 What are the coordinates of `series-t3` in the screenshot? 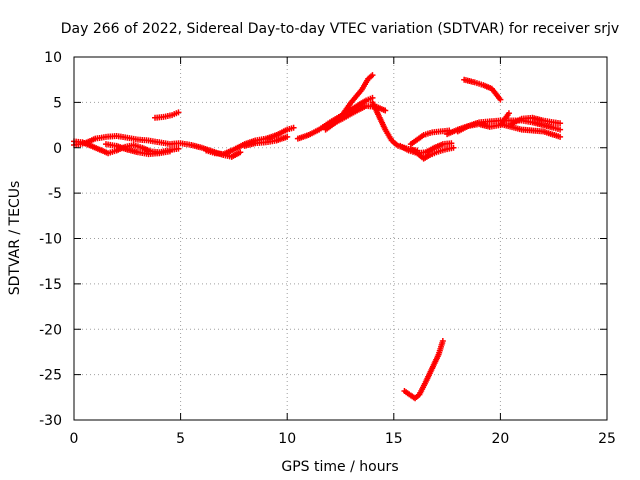 It's located at (137, 149).